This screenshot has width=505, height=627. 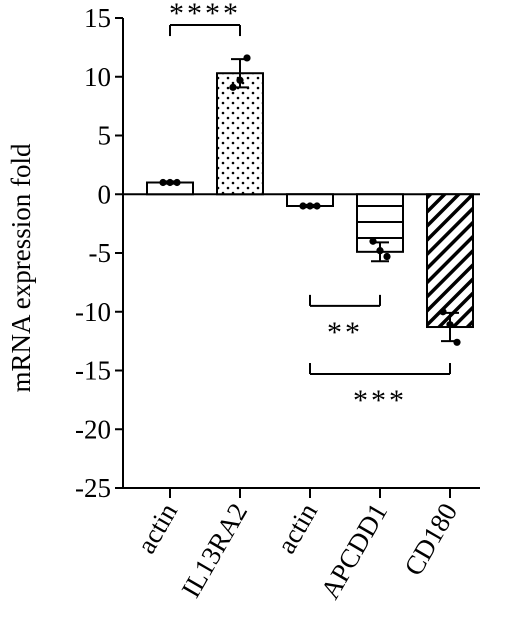 What do you see at coordinates (345, 332) in the screenshot?
I see `significance-label: **` at bounding box center [345, 332].